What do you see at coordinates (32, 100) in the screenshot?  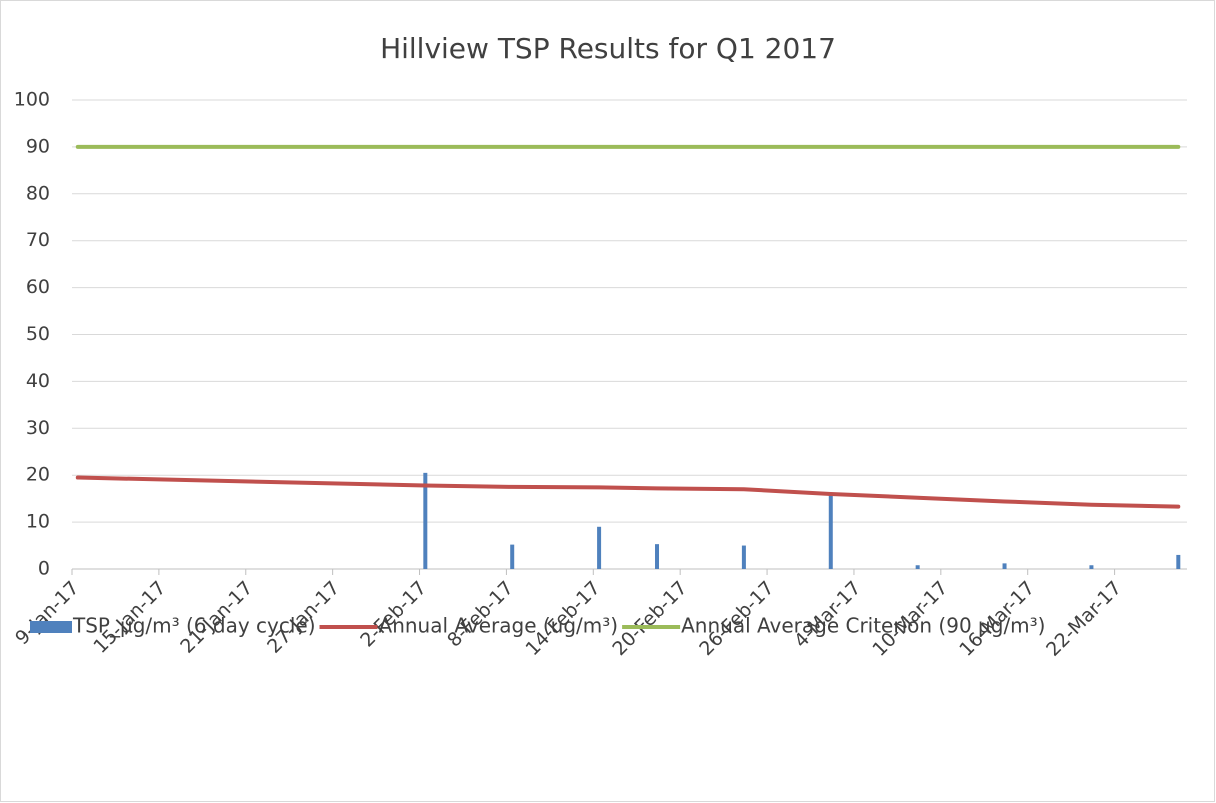 I see `y-tick-label: 100` at bounding box center [32, 100].